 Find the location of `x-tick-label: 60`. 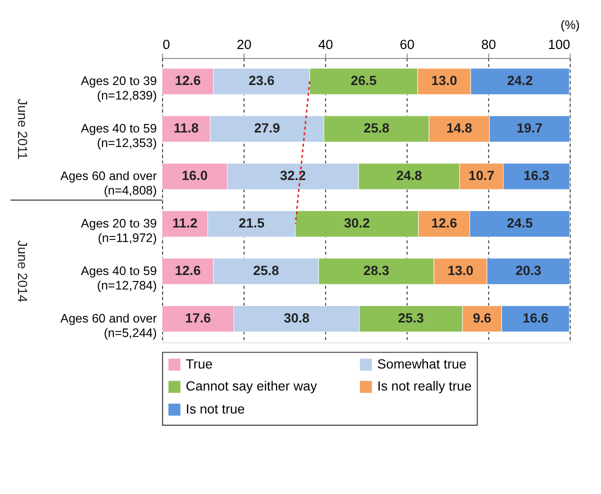

x-tick-label: 60 is located at coordinates (407, 44).